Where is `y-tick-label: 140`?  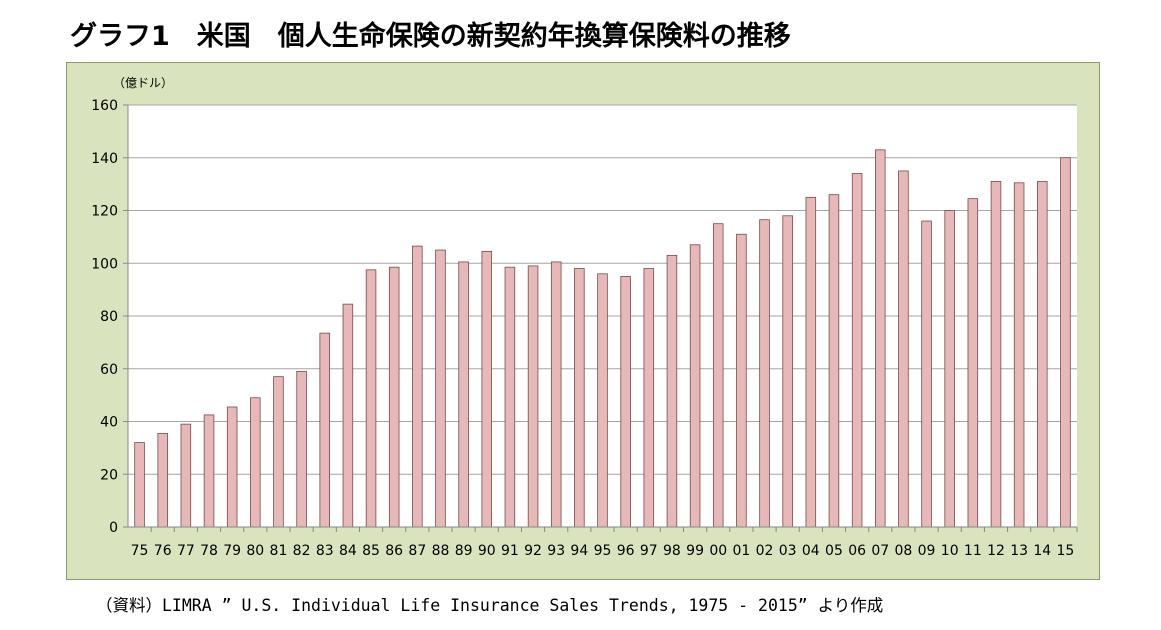
y-tick-label: 140 is located at coordinates (104, 159).